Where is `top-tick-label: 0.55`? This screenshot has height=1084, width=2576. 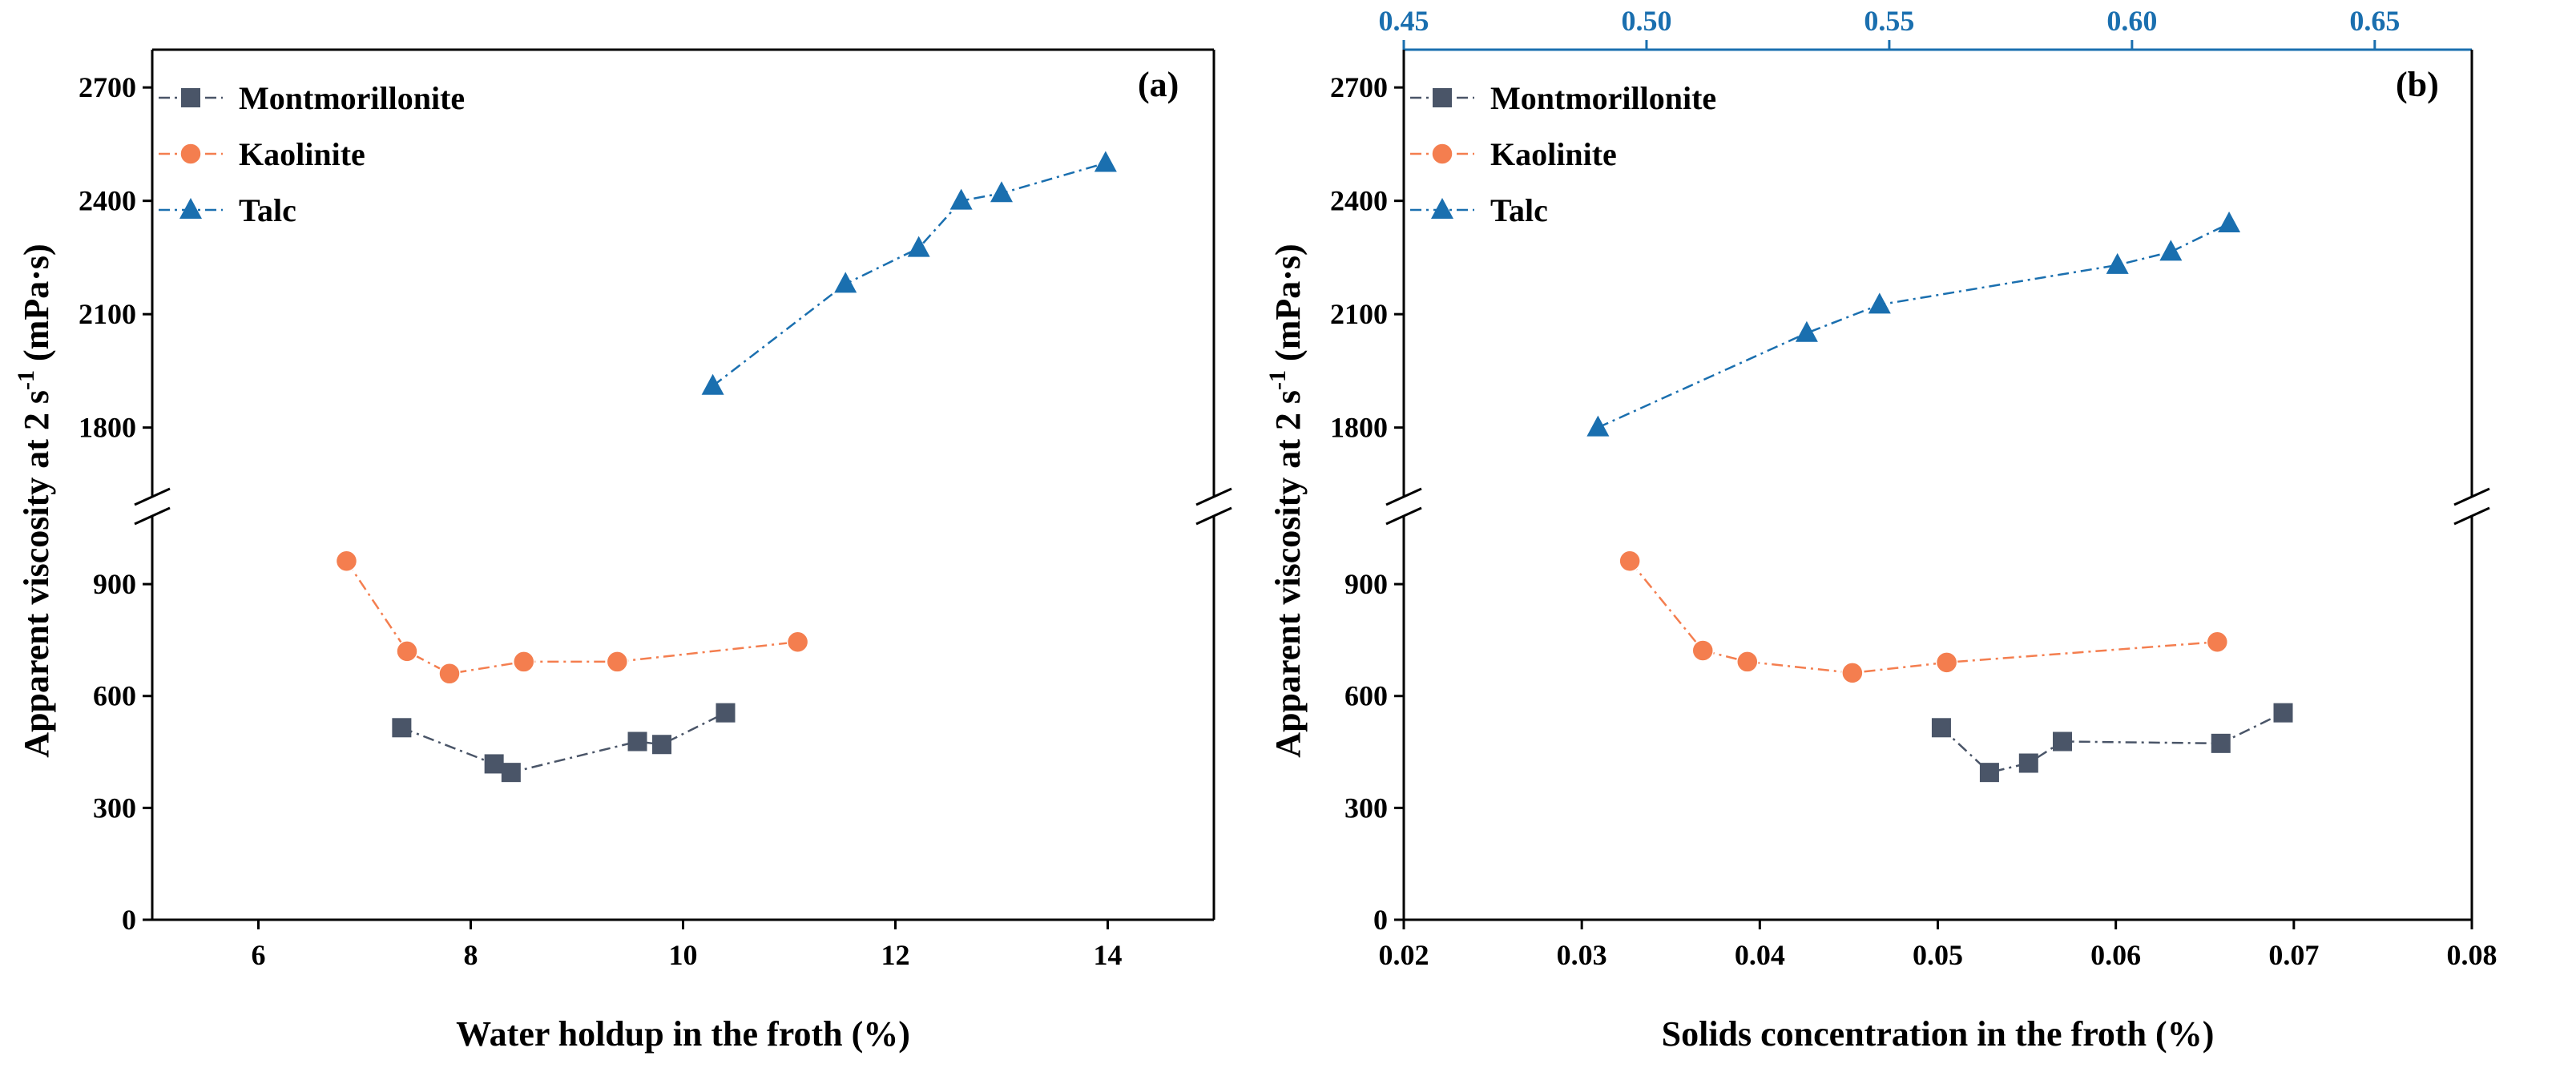 top-tick-label: 0.55 is located at coordinates (1889, 21).